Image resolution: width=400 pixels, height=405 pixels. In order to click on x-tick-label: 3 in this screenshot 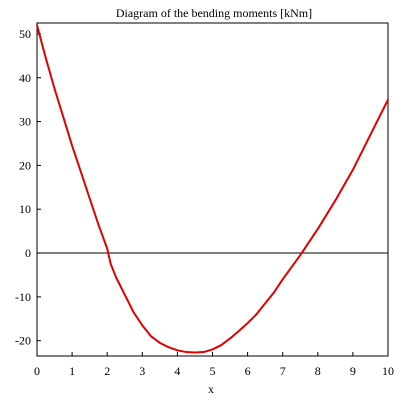, I will do `click(142, 371)`.